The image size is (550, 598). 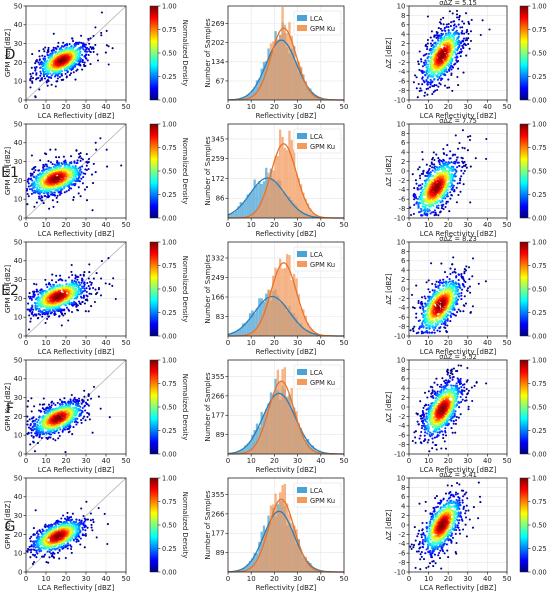 What do you see at coordinates (217, 43) in the screenshot?
I see `hist-ytick-label: 202` at bounding box center [217, 43].